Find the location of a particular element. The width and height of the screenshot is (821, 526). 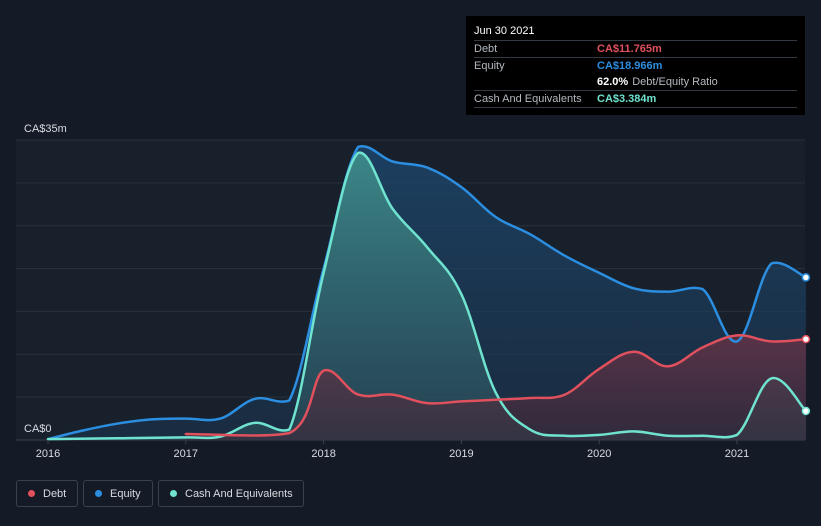

legend-item-cash: Cash And Equivalents is located at coordinates (231, 493).